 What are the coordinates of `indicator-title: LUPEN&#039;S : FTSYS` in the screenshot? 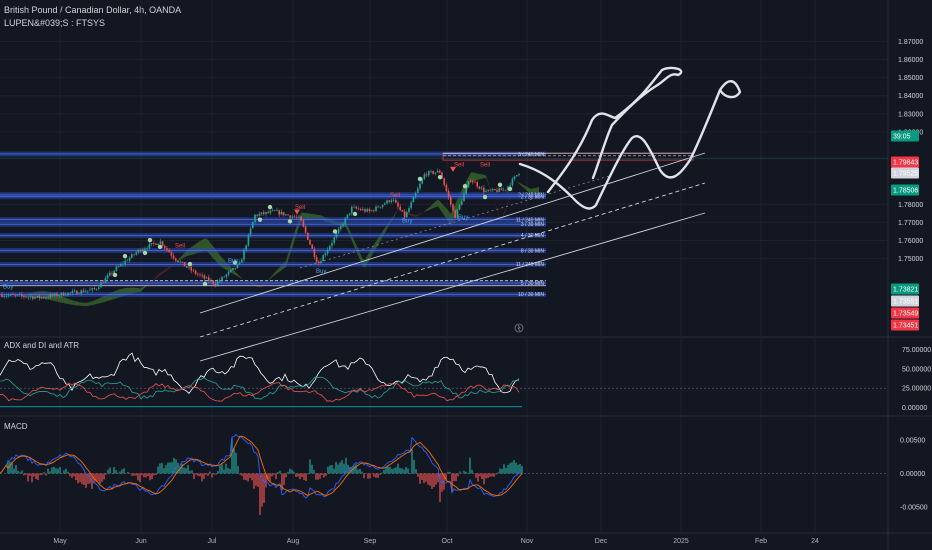 It's located at (55, 23).